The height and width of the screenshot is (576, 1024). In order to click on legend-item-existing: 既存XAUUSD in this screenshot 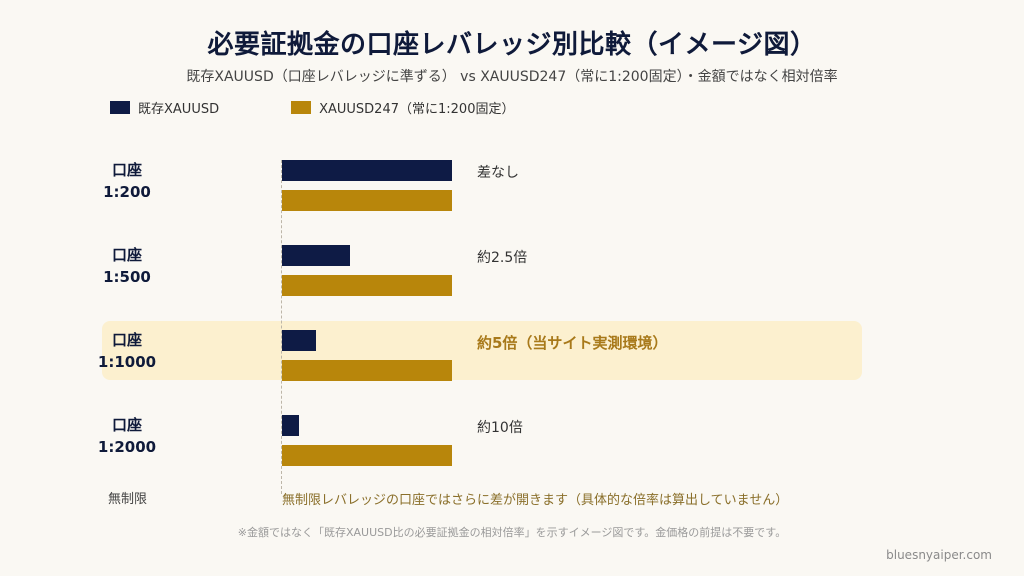, I will do `click(164, 107)`.